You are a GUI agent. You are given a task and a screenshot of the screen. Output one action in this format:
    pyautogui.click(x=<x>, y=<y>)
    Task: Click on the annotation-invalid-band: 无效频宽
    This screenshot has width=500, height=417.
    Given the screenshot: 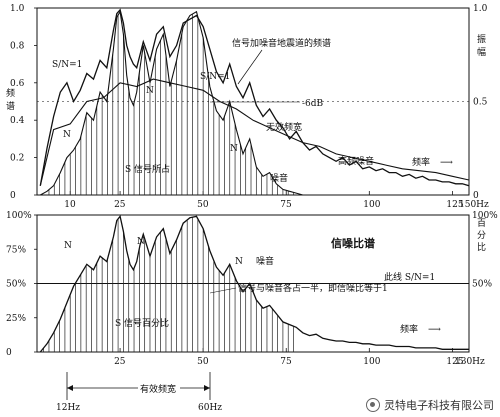 What is the action you would take?
    pyautogui.click(x=284, y=127)
    